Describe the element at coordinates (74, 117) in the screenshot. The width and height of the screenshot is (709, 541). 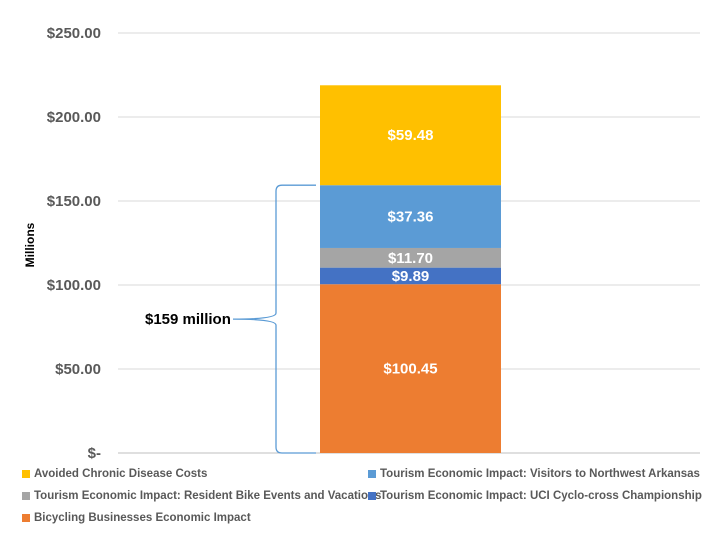
I see `y-tick-label: $200.00` at that location.